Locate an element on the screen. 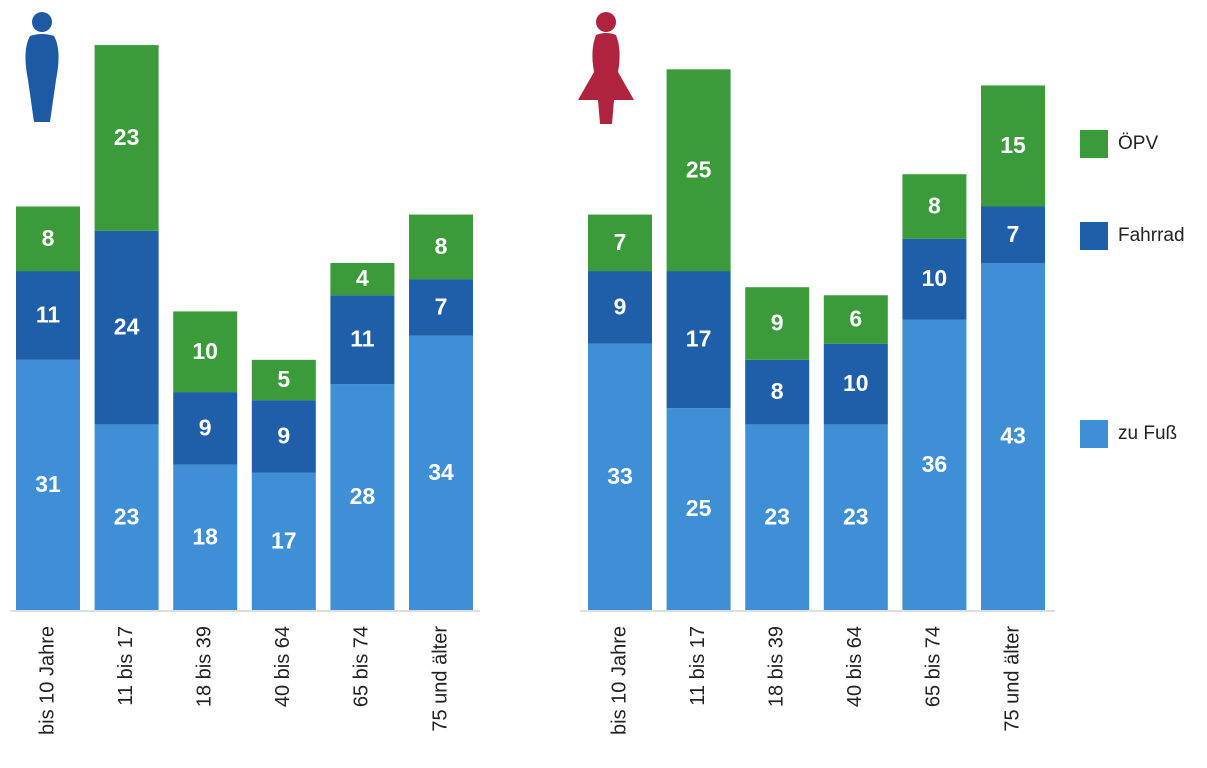  data-label: 43 is located at coordinates (1013, 436).